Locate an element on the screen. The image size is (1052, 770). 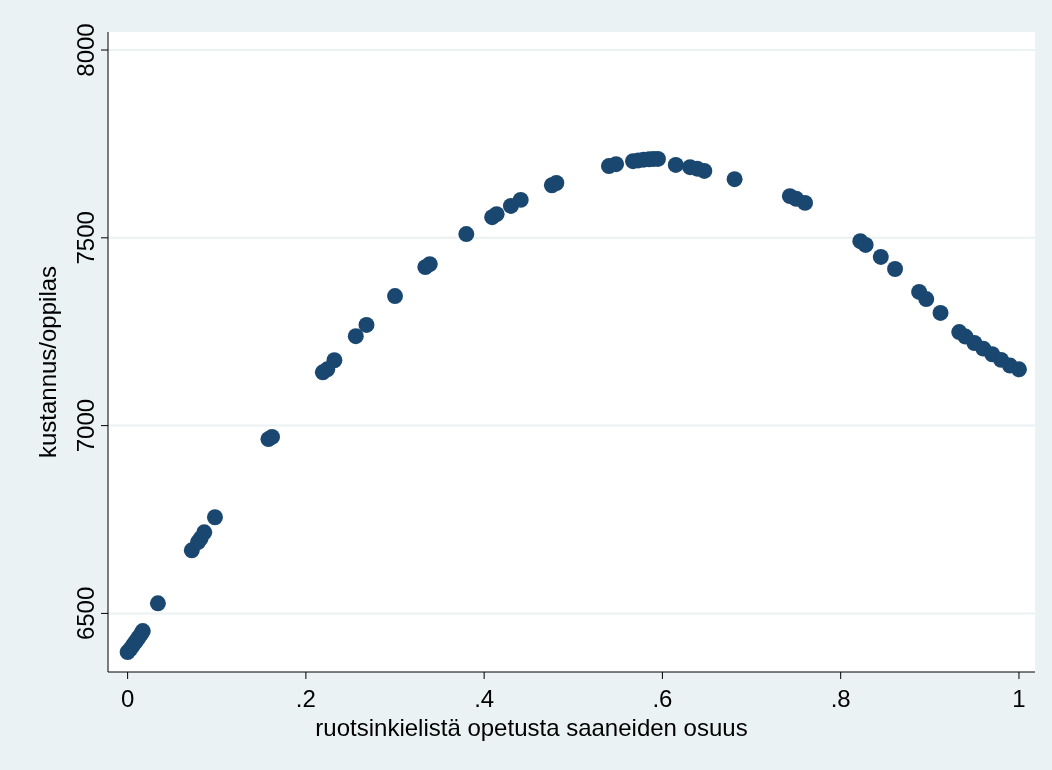
y-axis-title: kustannus/oppilas is located at coordinates (47, 362).